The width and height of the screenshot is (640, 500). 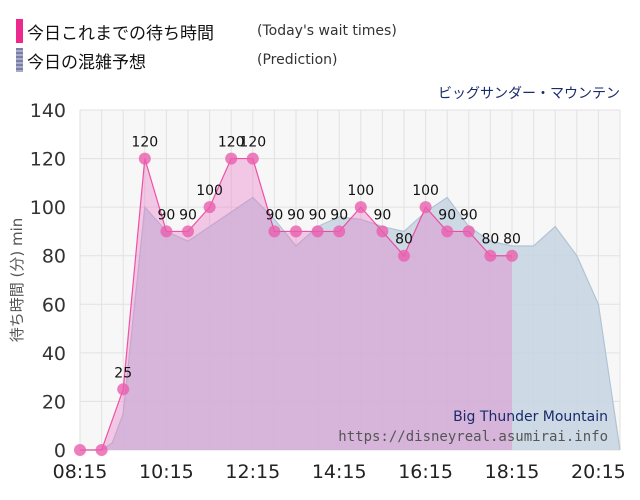 I want to click on y-tick-label: 120, so click(x=48, y=160).